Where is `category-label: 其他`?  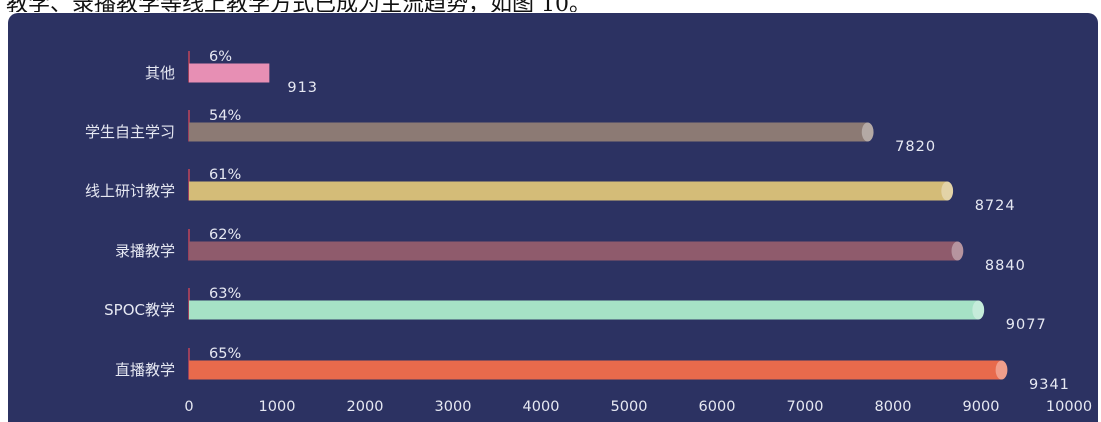
category-label: 其他 is located at coordinates (160, 73).